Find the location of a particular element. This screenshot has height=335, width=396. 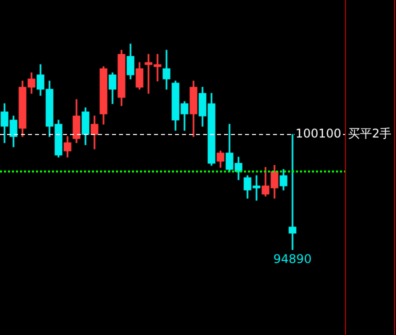

annotation: 94890 is located at coordinates (292, 259).